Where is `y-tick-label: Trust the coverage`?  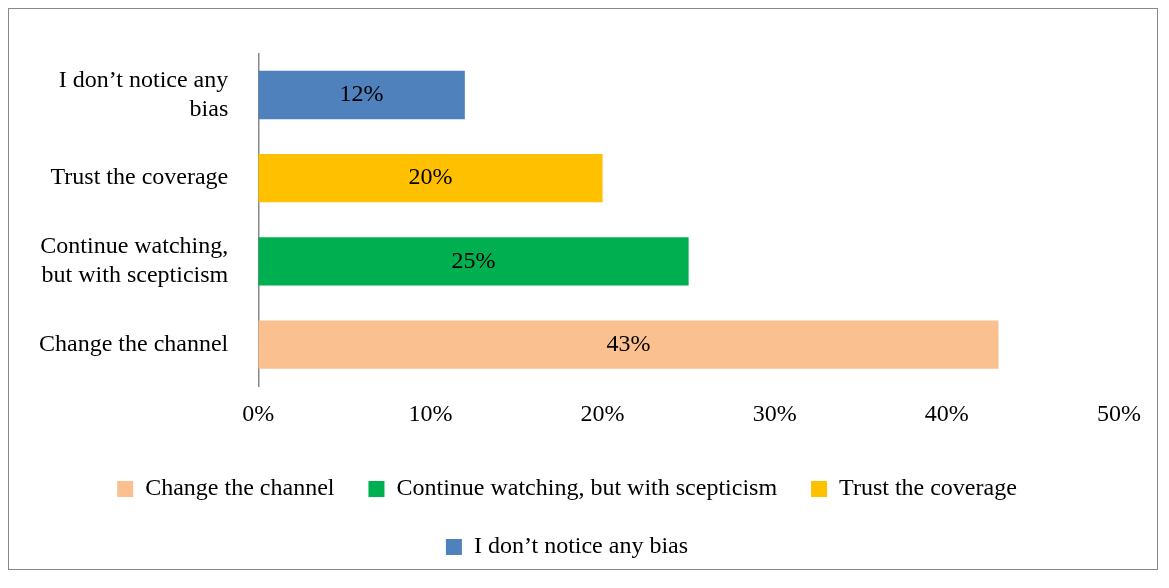 y-tick-label: Trust the coverage is located at coordinates (139, 176).